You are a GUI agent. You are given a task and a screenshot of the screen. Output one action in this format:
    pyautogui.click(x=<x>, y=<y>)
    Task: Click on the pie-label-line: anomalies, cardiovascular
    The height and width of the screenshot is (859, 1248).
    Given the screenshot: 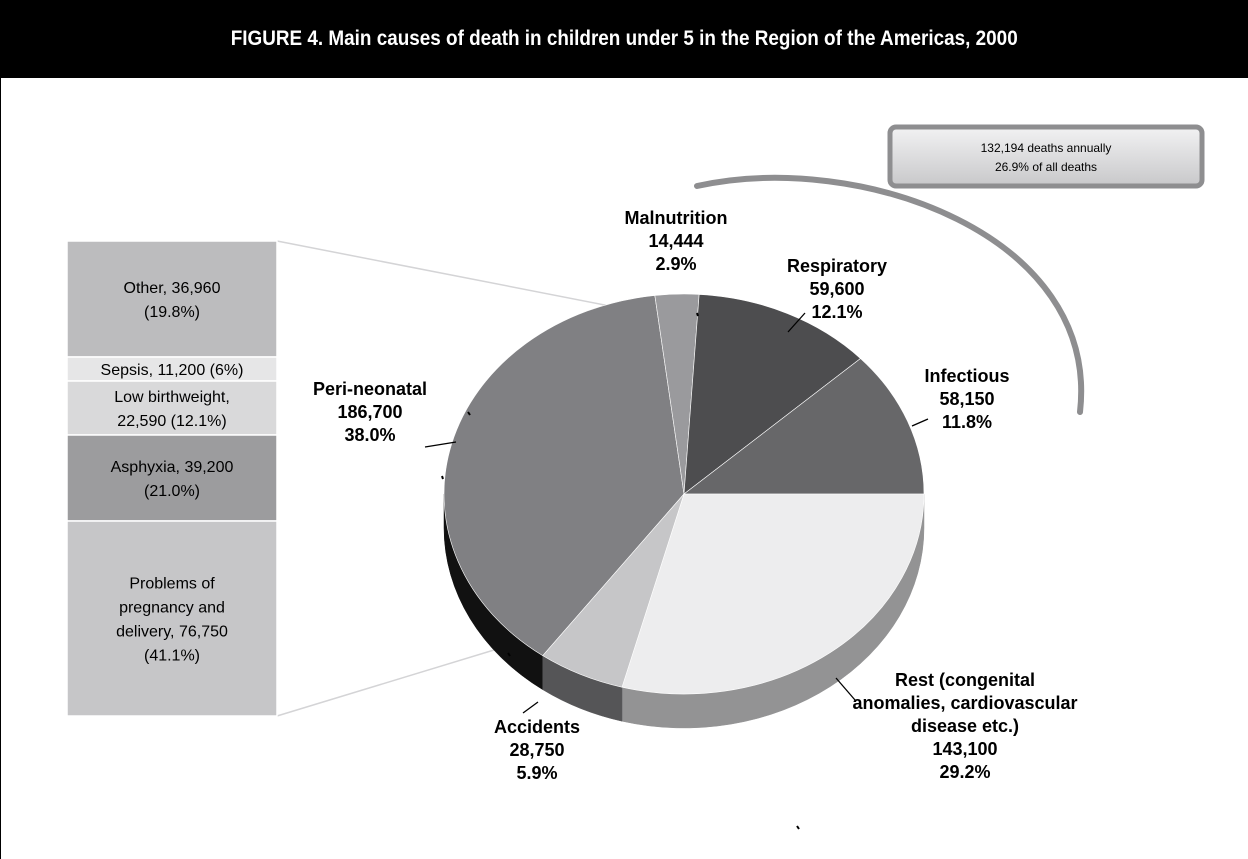 What is the action you would take?
    pyautogui.click(x=964, y=703)
    